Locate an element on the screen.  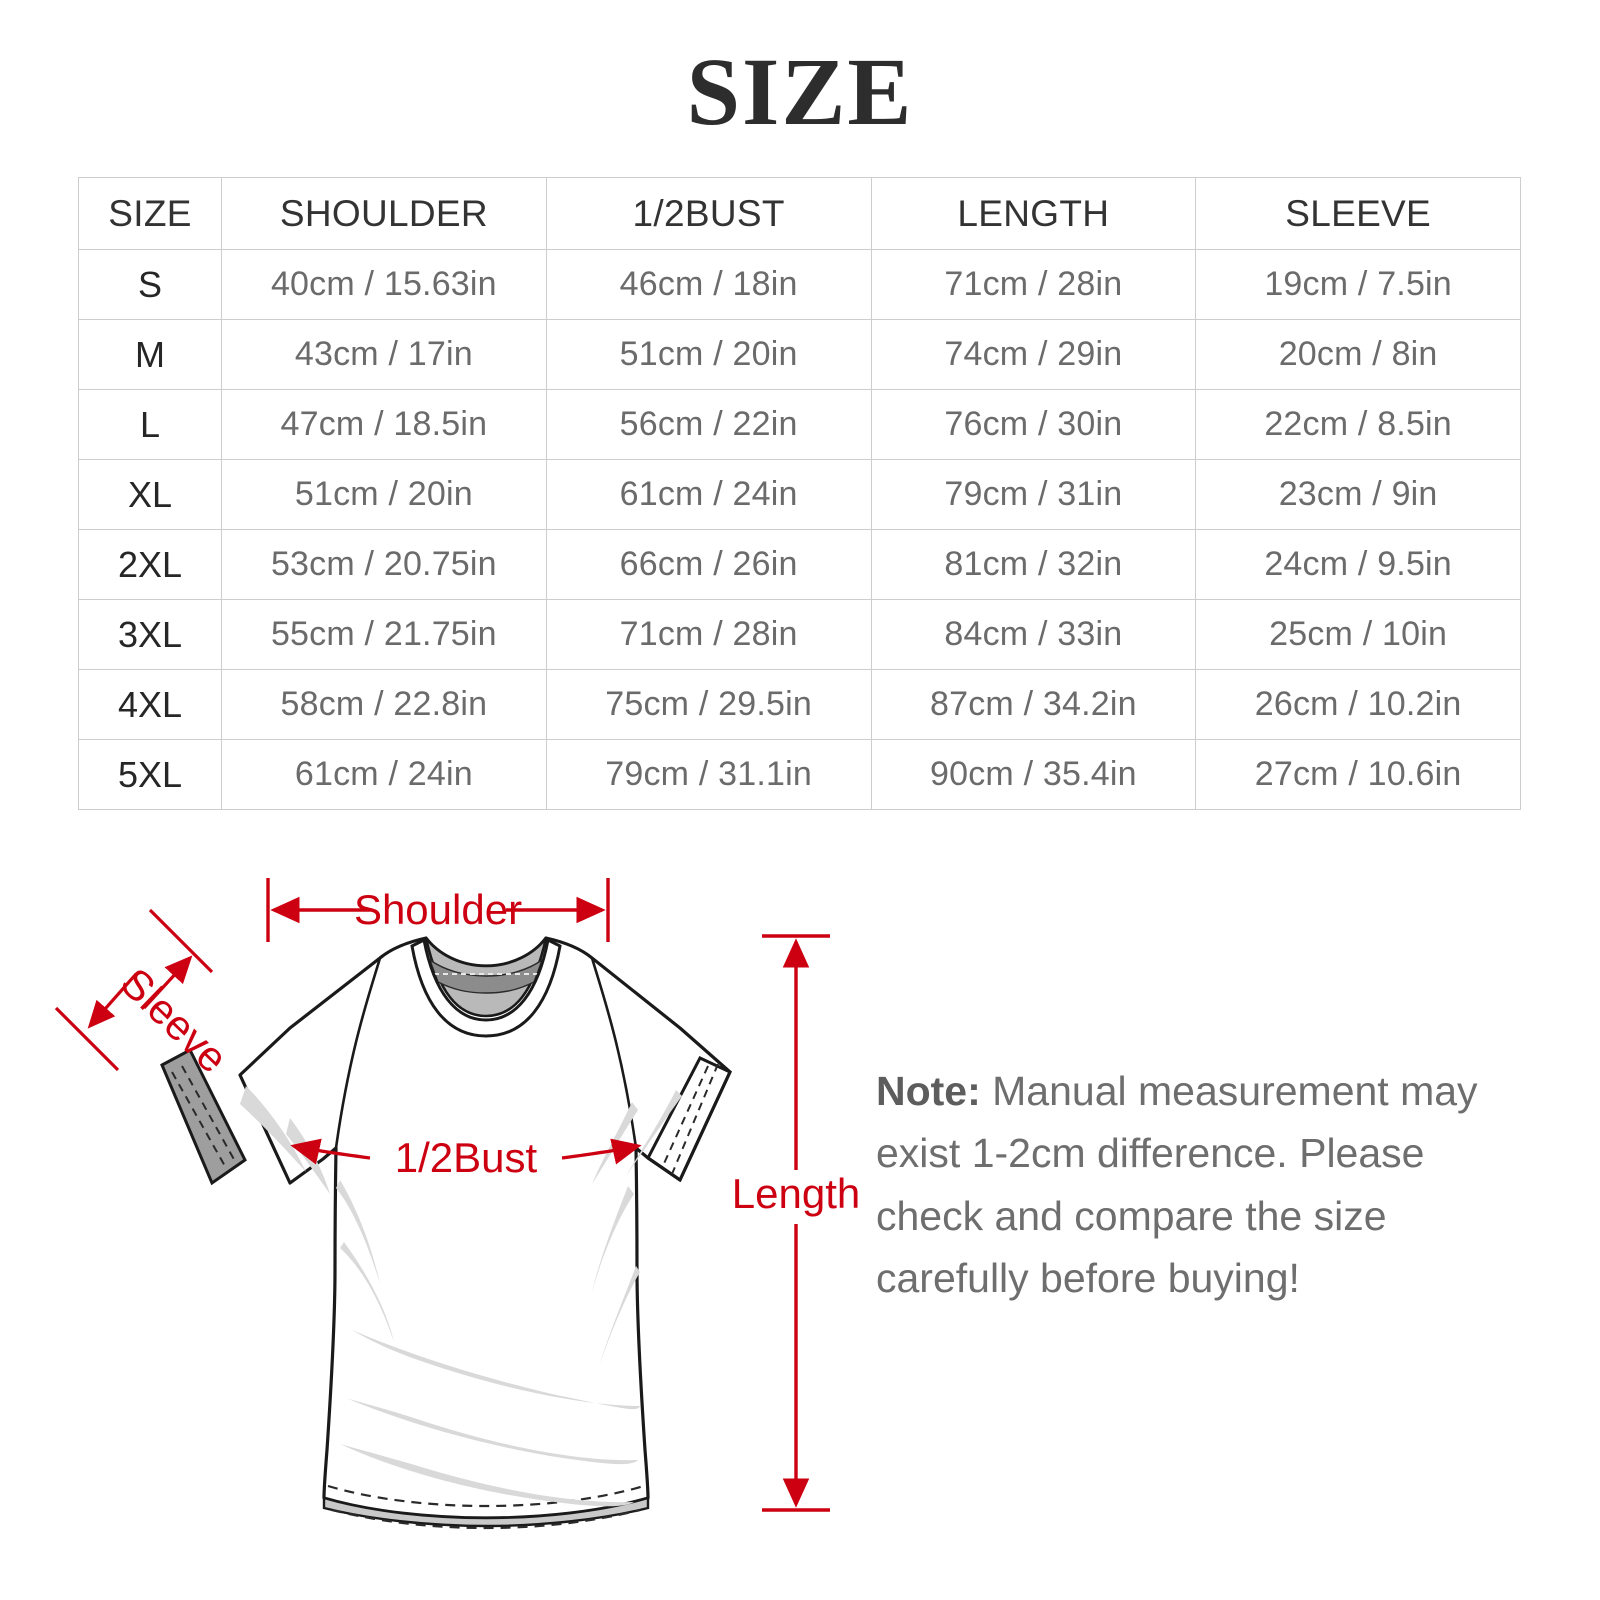
cell-size: 3XL is located at coordinates (150, 634).